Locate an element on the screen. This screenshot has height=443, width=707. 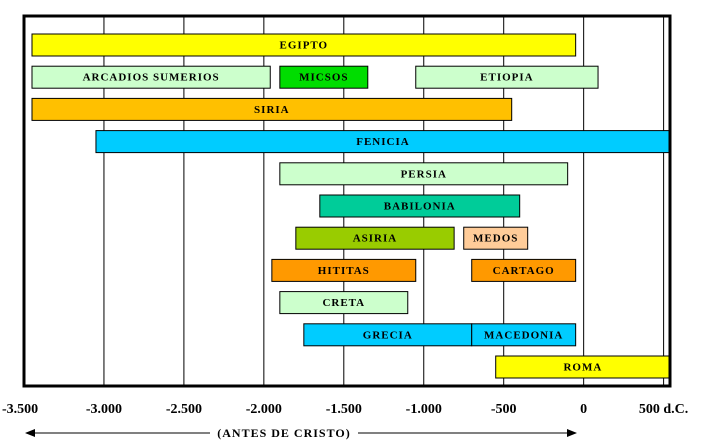
x-tick-label: -2.500 is located at coordinates (184, 409).